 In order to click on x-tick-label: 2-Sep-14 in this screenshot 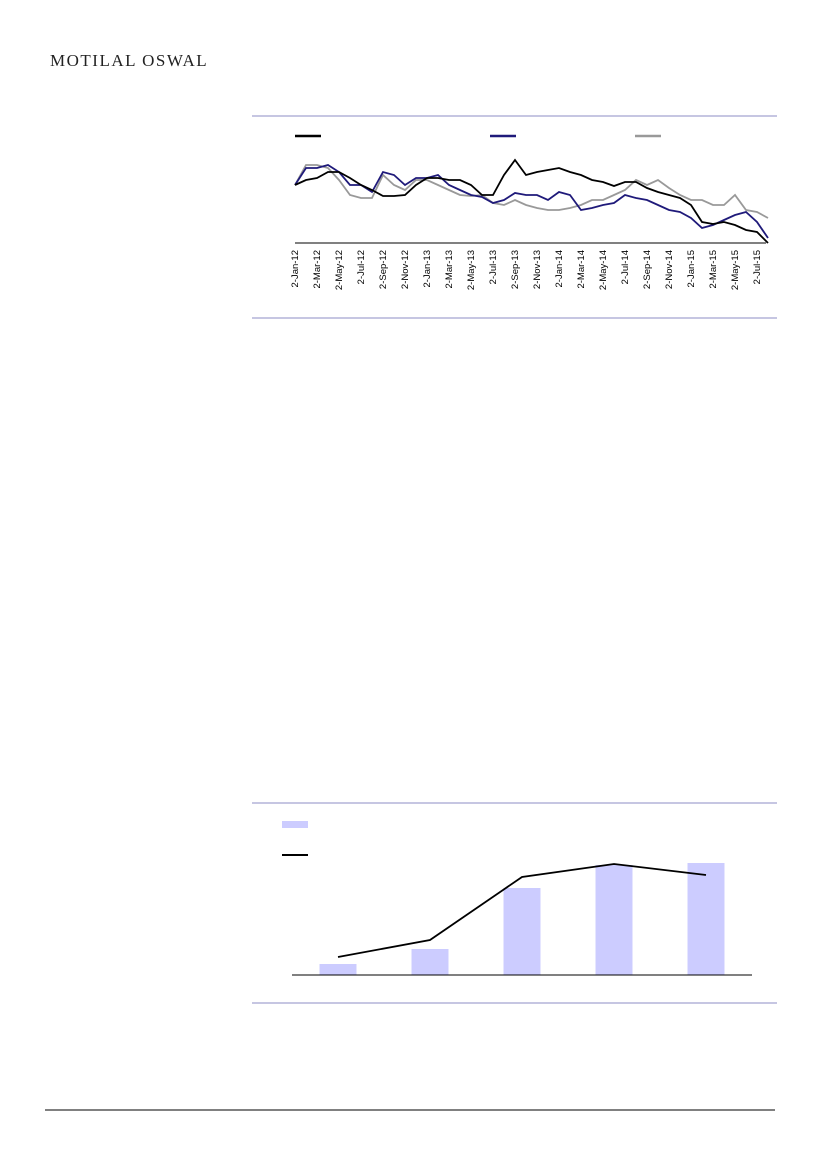, I will do `click(647, 269)`.